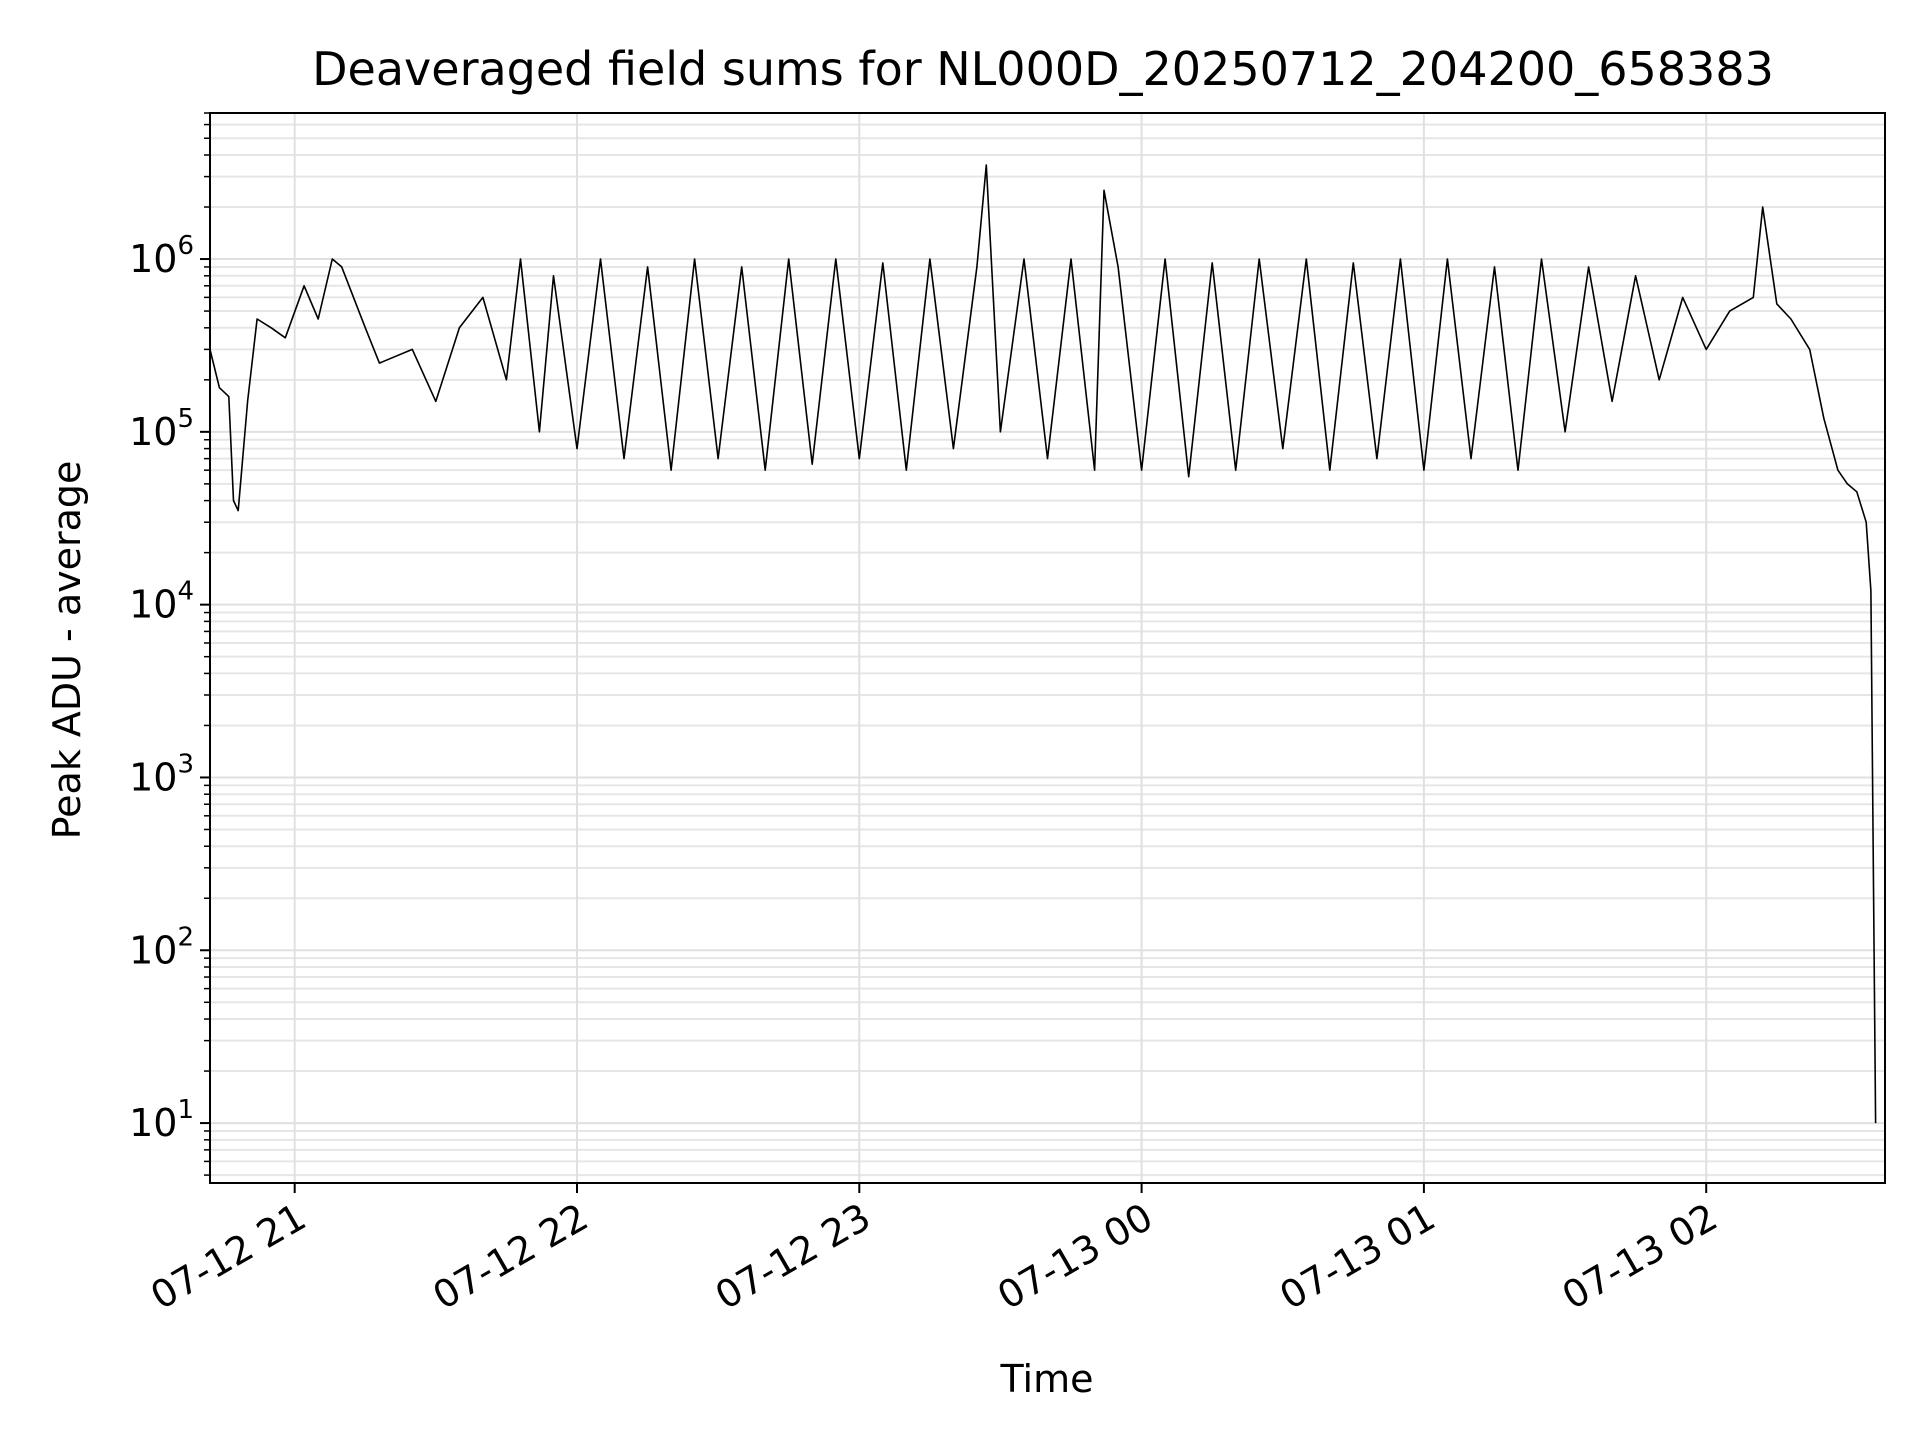 This screenshot has width=1920, height=1440. What do you see at coordinates (161, 947) in the screenshot?
I see `y-tick-label: 10²` at bounding box center [161, 947].